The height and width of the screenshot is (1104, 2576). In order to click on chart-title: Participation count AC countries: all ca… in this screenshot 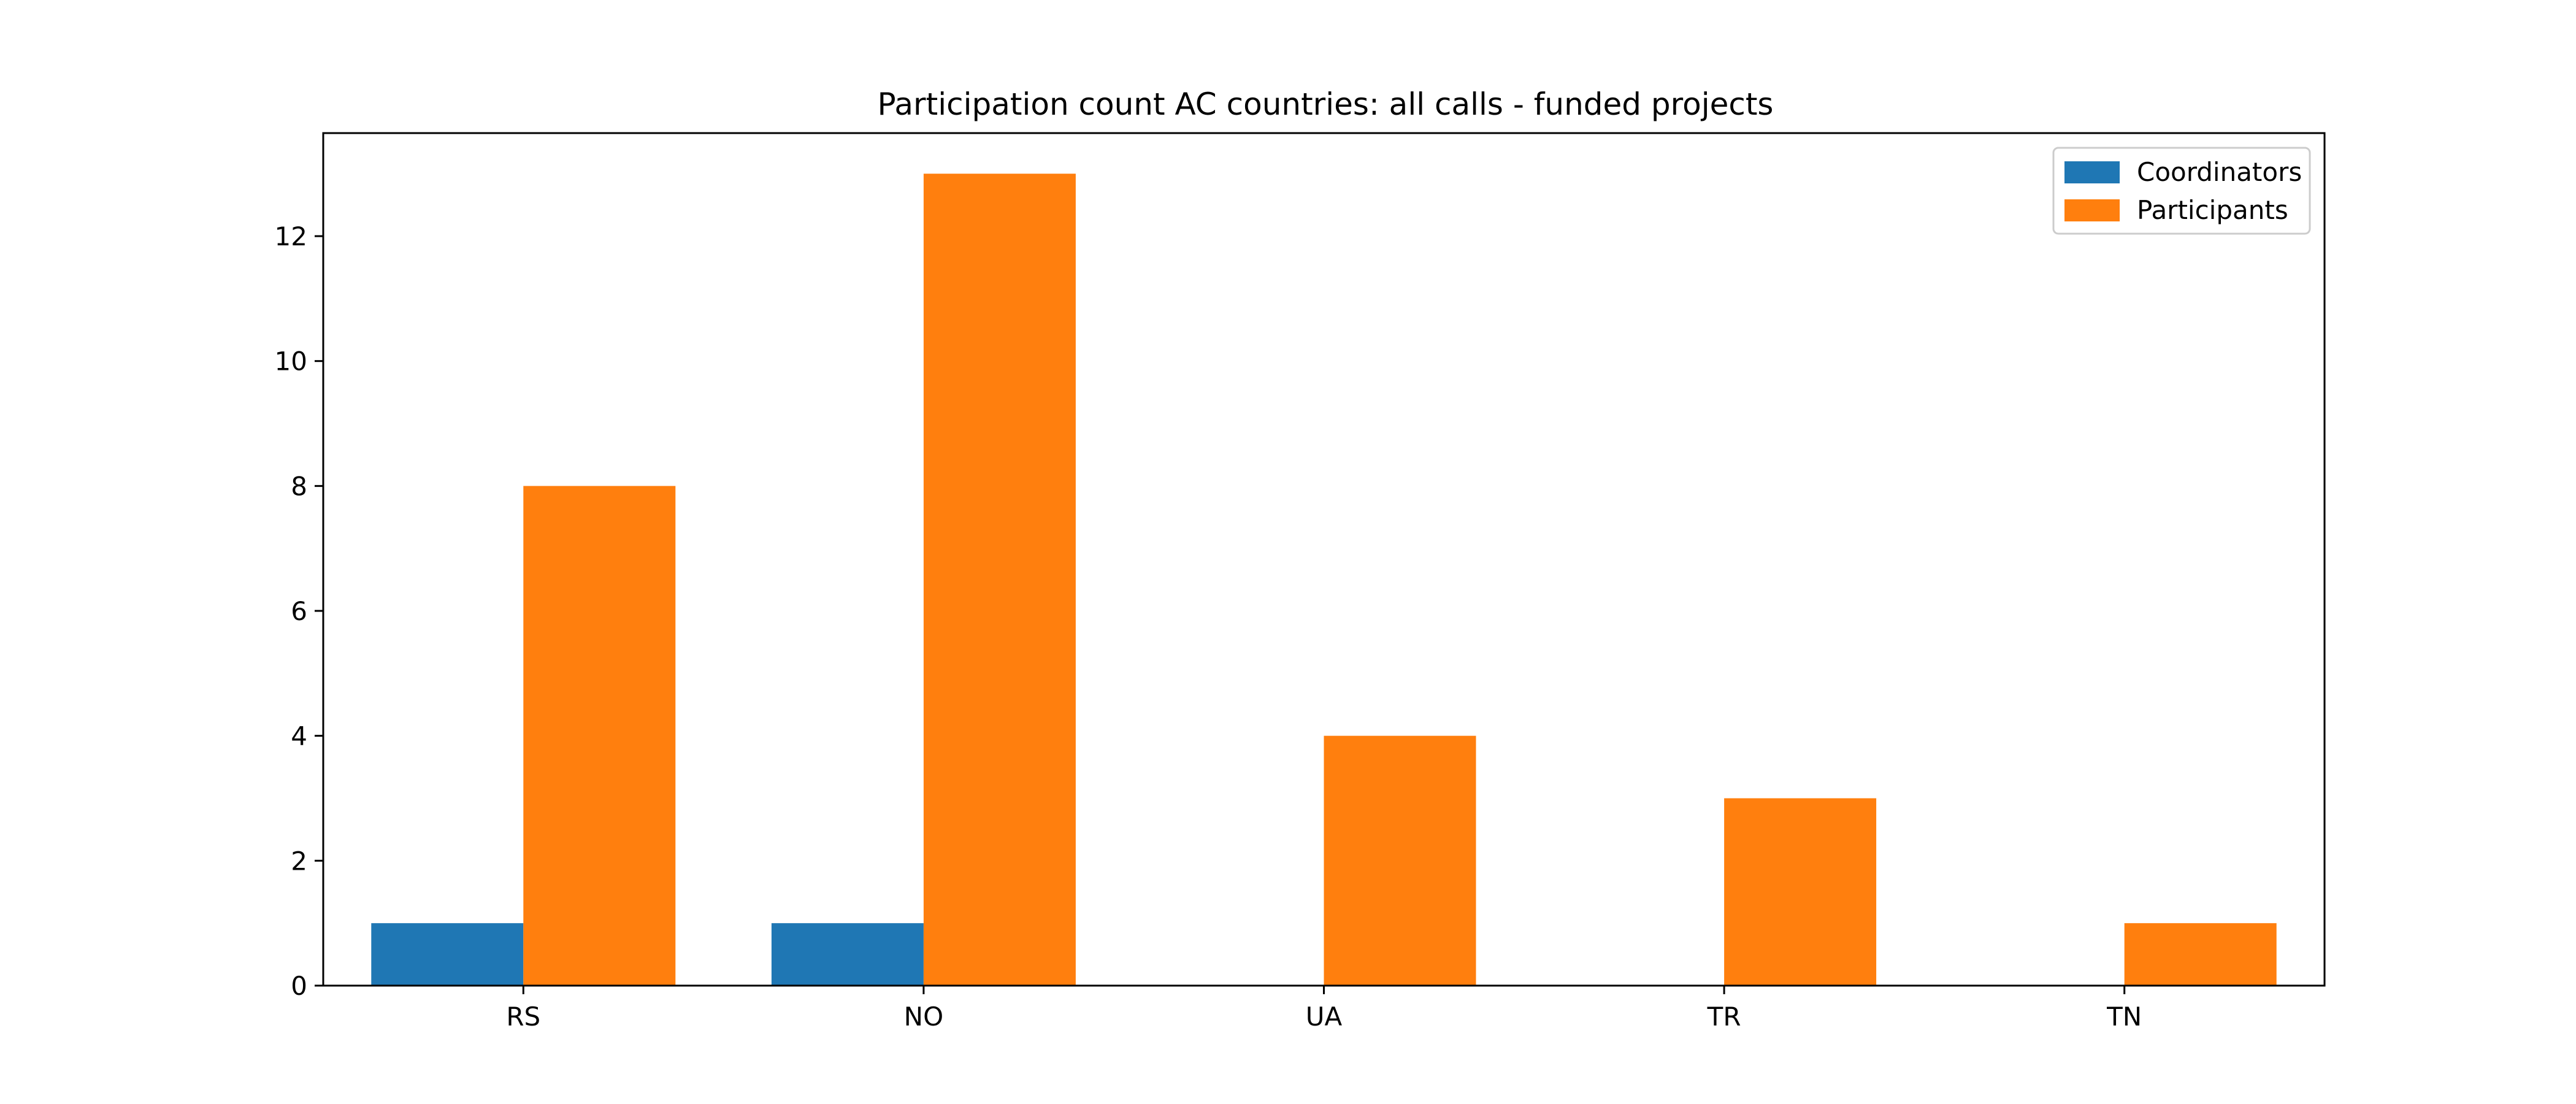, I will do `click(1326, 104)`.